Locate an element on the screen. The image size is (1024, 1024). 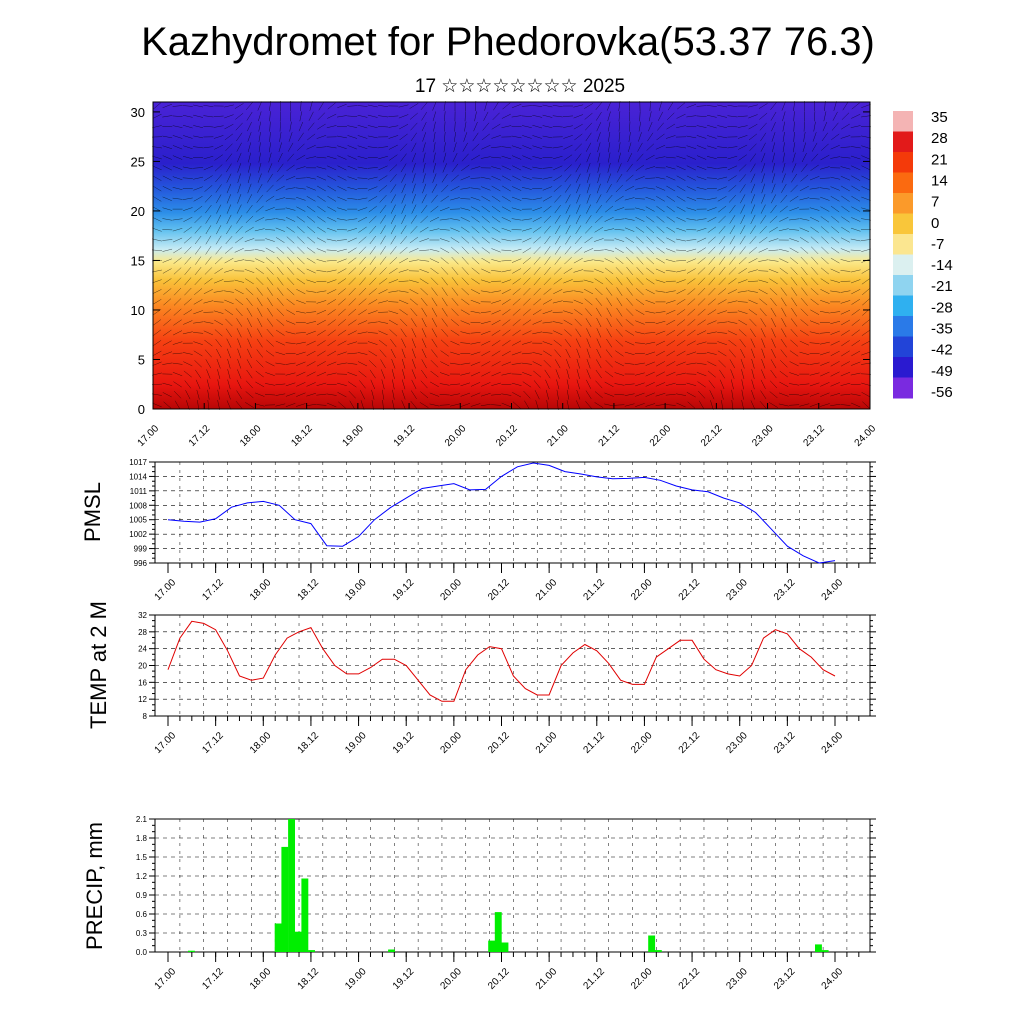
colorbar-label: -28 is located at coordinates (942, 307).